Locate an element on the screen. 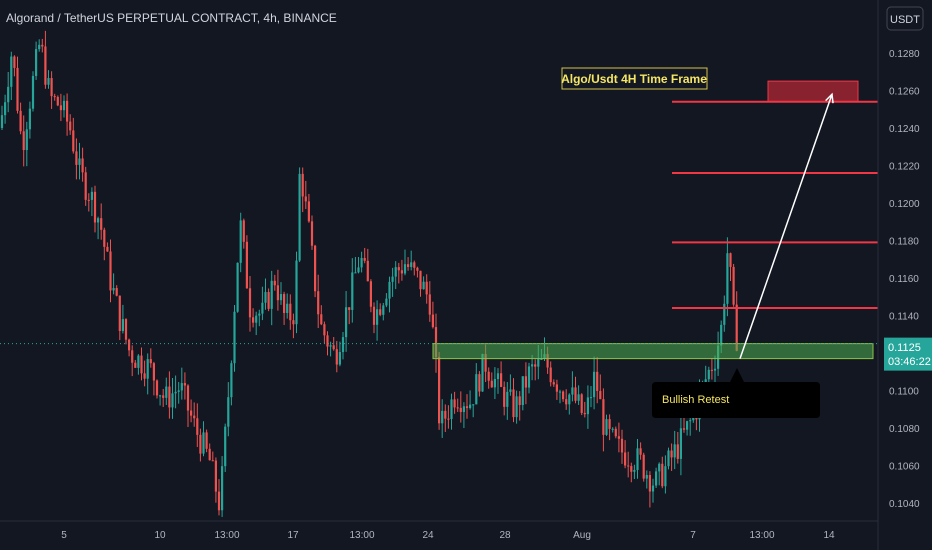 The height and width of the screenshot is (550, 932). time-tick-label: 17 is located at coordinates (293, 535).